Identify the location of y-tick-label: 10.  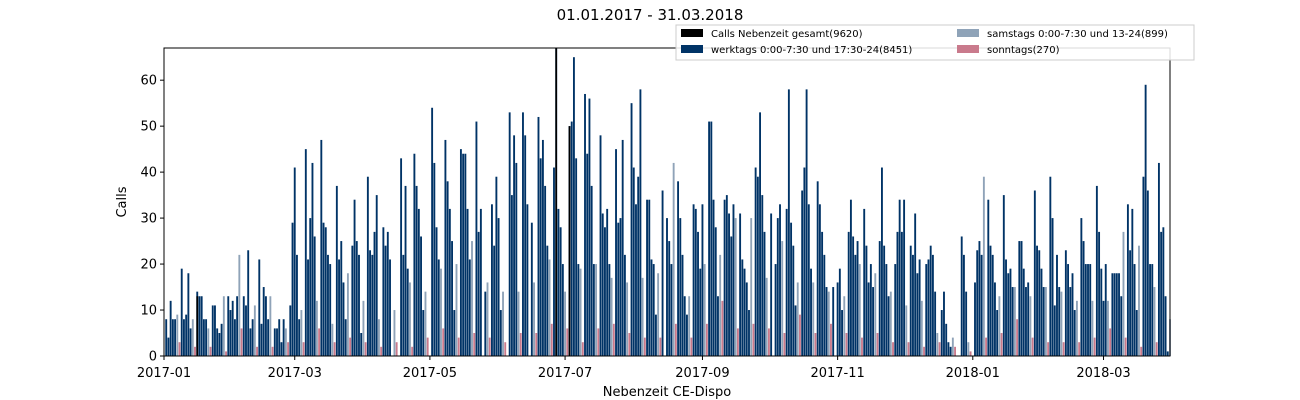
(148, 311).